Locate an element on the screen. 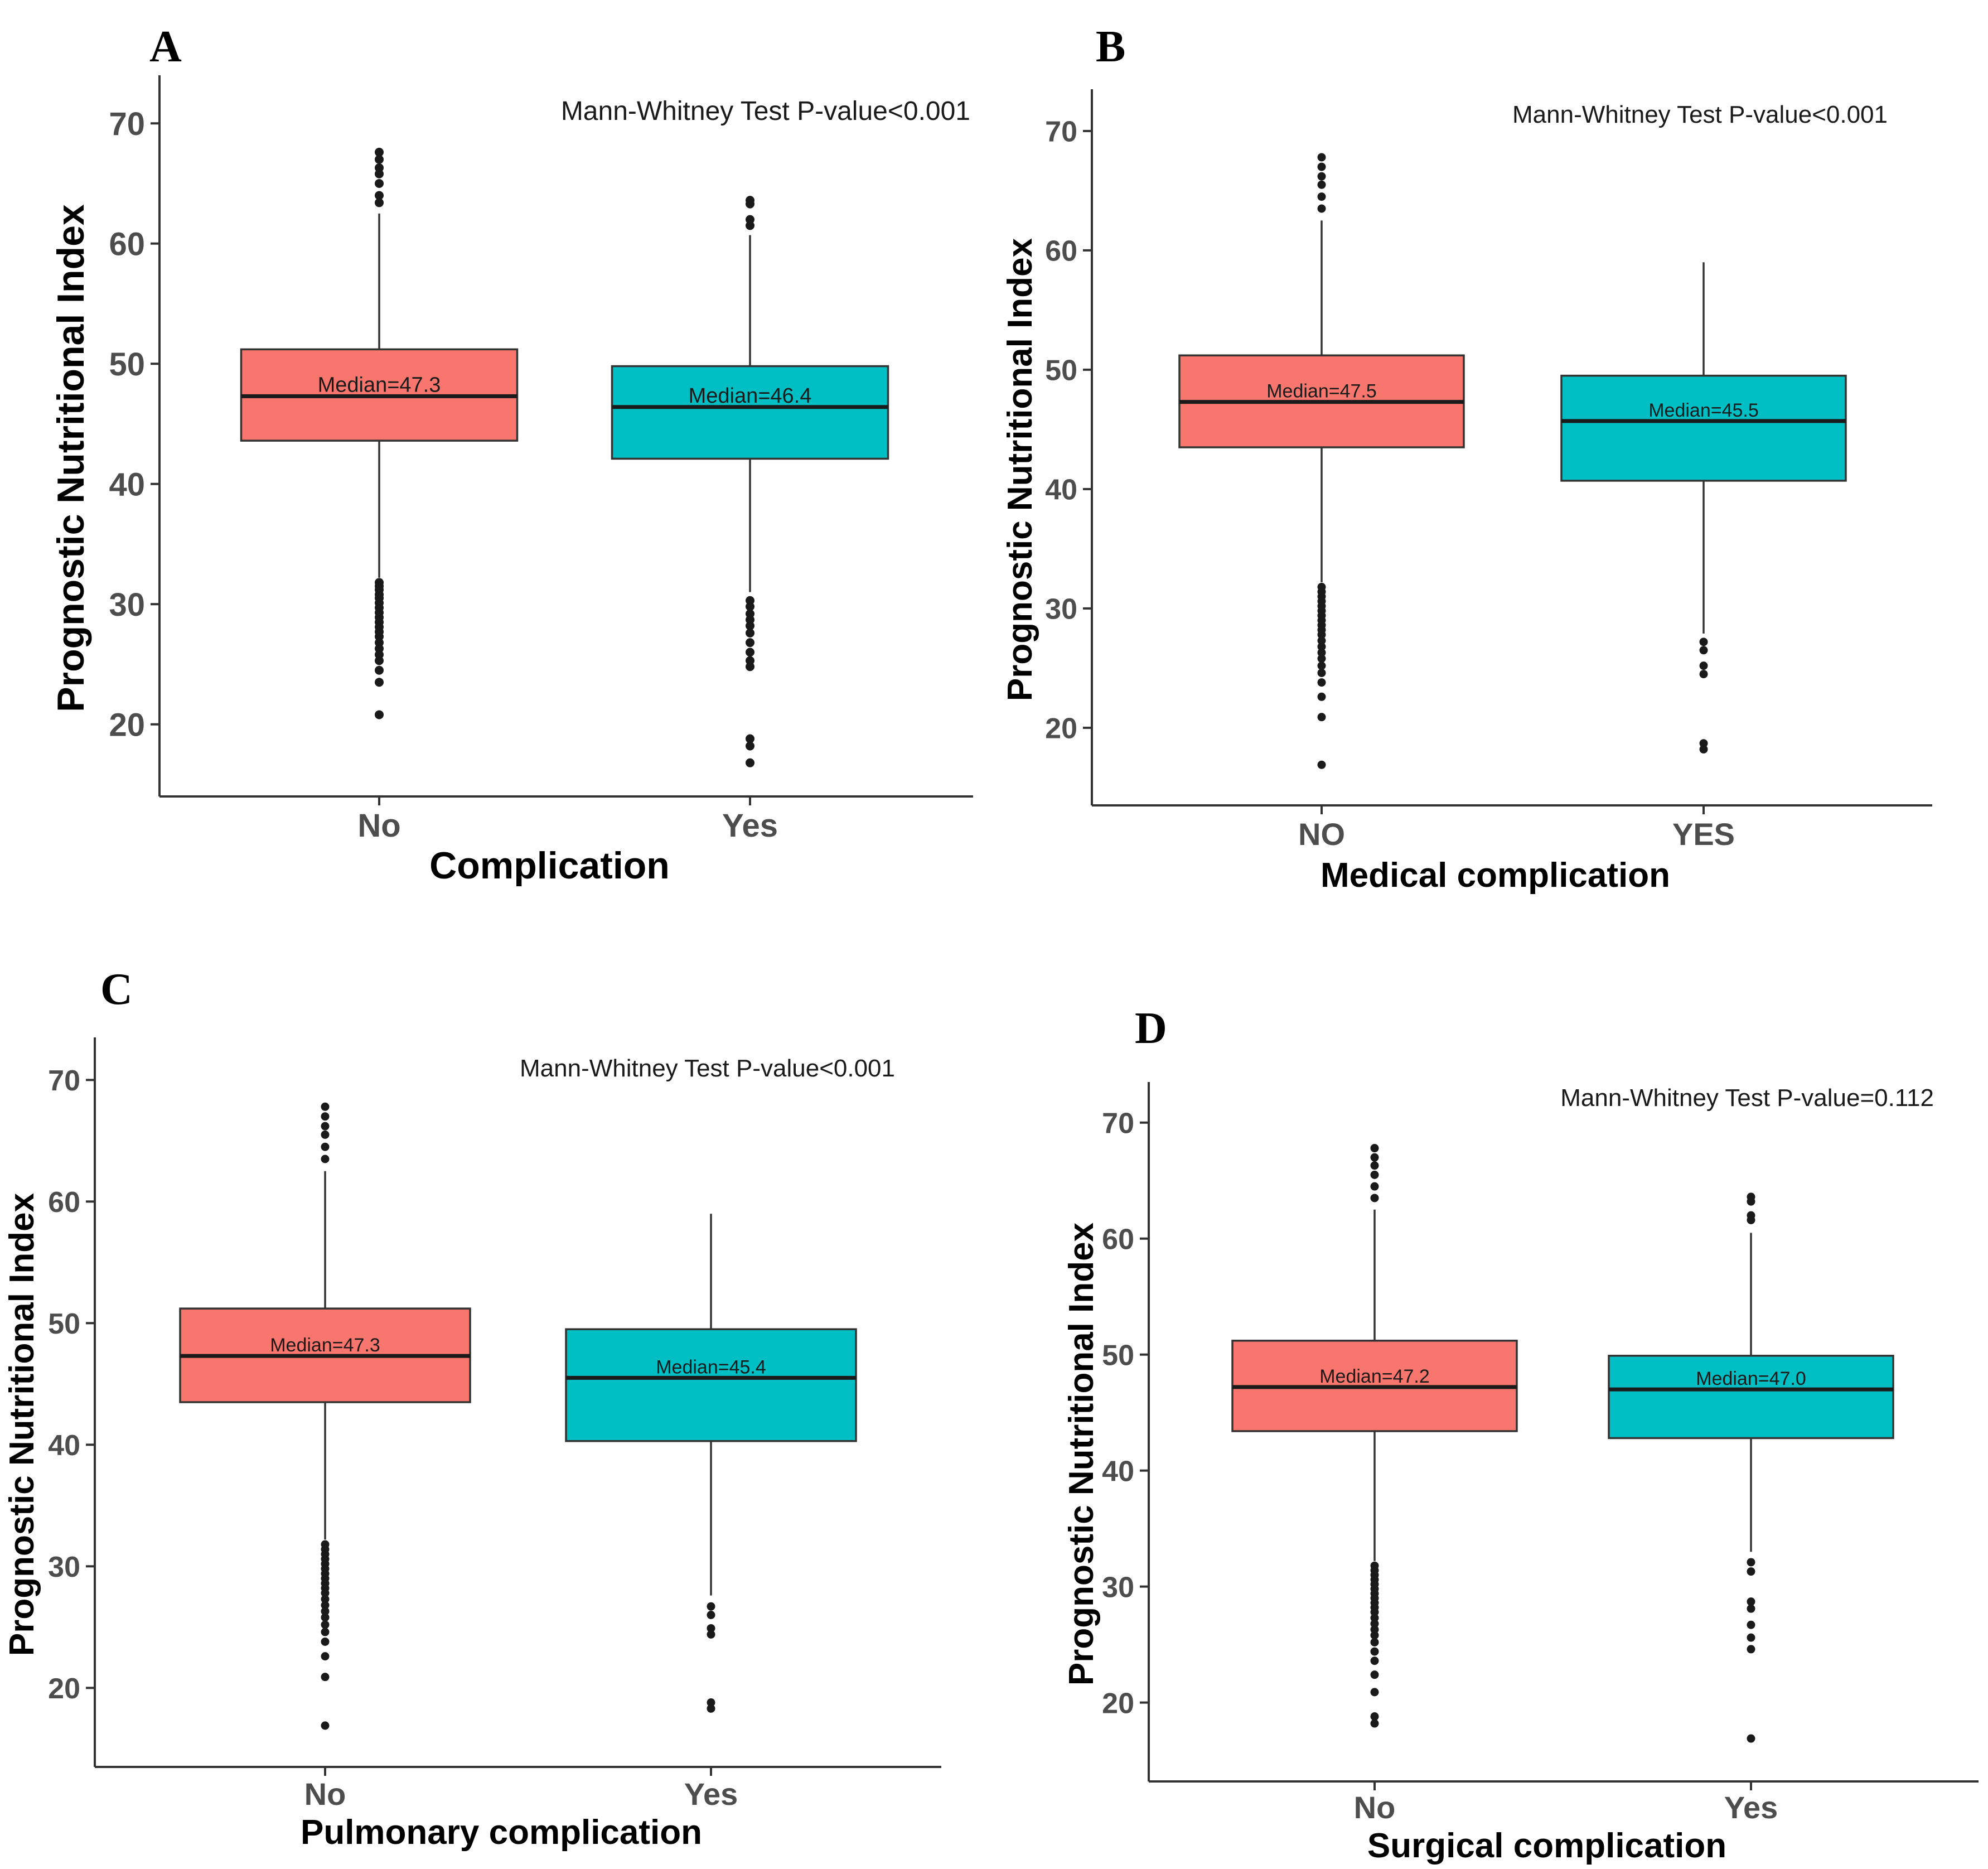 The image size is (1988, 1869). box-yes: Median=45.5 is located at coordinates (1704, 508).